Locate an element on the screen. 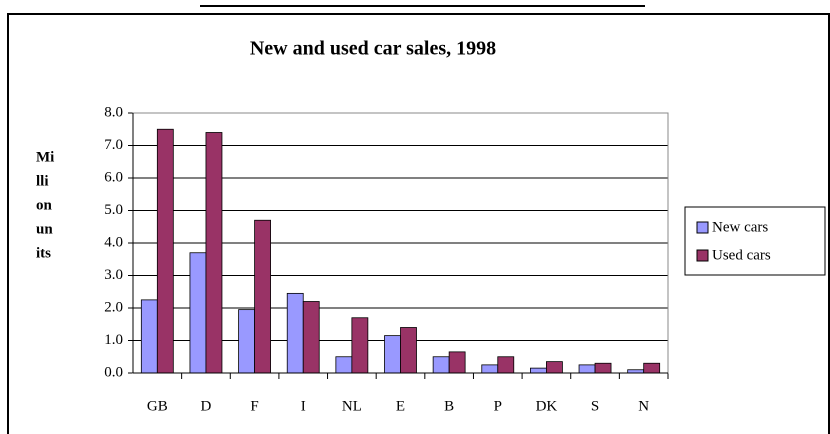  y-tick-label: 2.0 is located at coordinates (113, 307).